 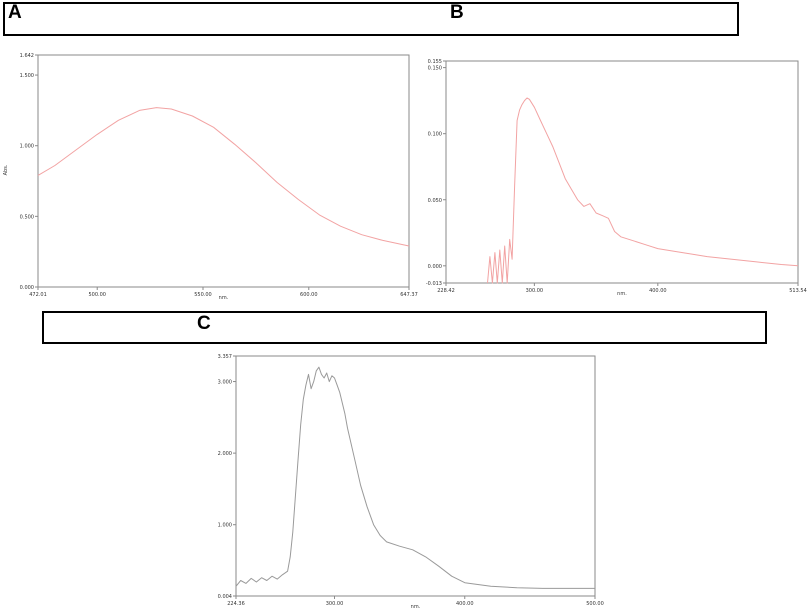 What do you see at coordinates (435, 69) in the screenshot?
I see `chart-b-y-tick-label: 0.150` at bounding box center [435, 69].